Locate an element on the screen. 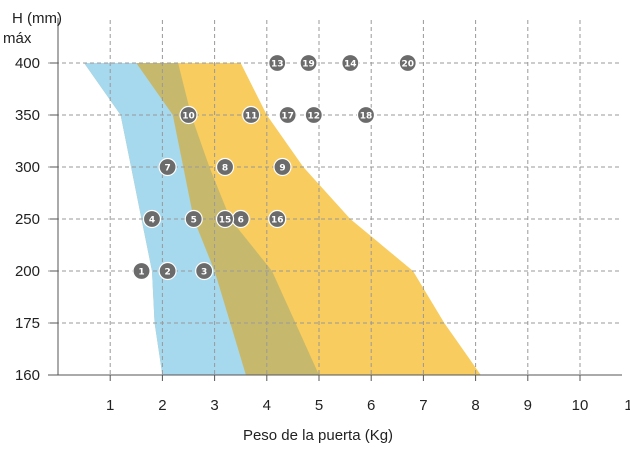  marker-3: 3 is located at coordinates (204, 271).